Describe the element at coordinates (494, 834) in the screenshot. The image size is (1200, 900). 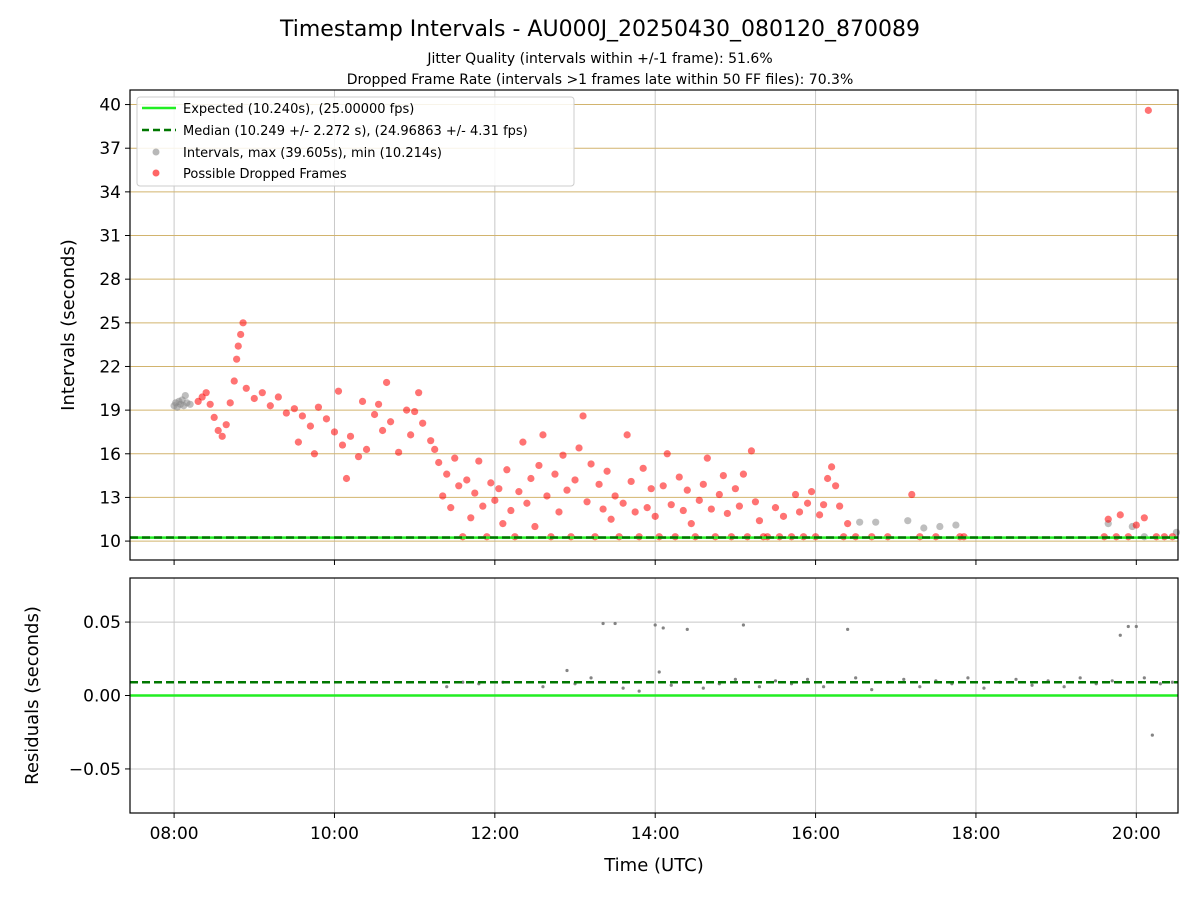
I see `x-tick-label: 12:00` at that location.